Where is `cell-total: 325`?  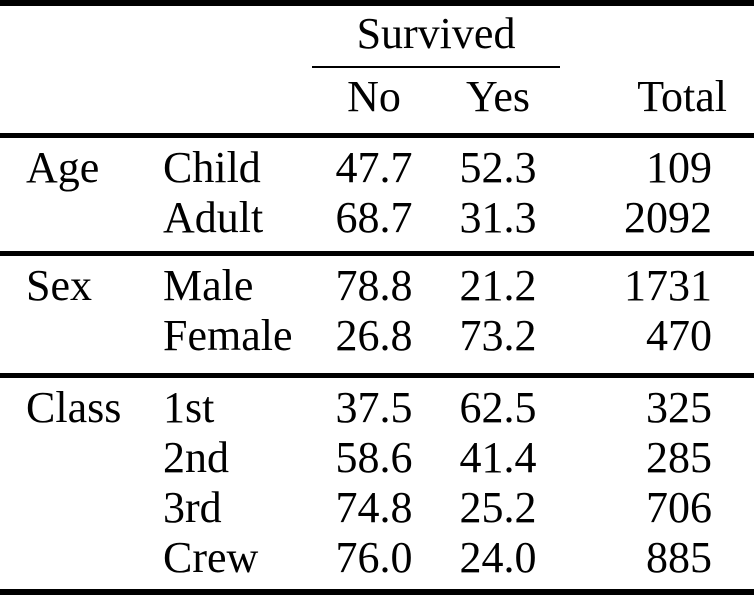 cell-total: 325 is located at coordinates (679, 407).